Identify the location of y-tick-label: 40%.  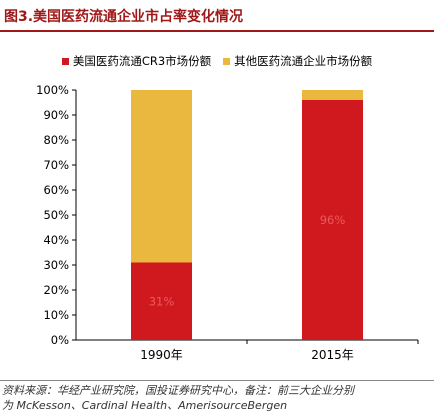
(56, 240).